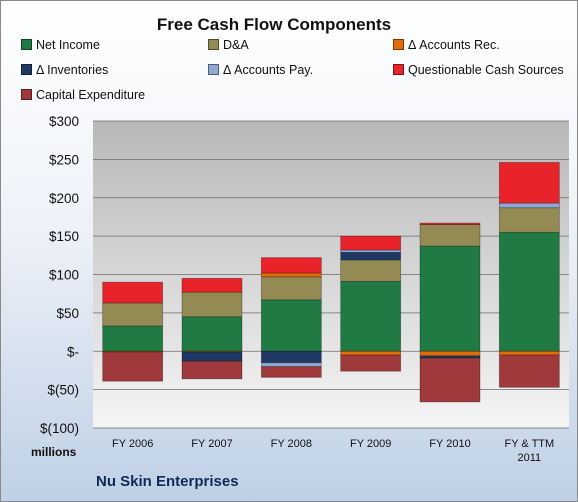  Describe the element at coordinates (132, 444) in the screenshot. I see `x-tick-label: FY 2006` at that location.